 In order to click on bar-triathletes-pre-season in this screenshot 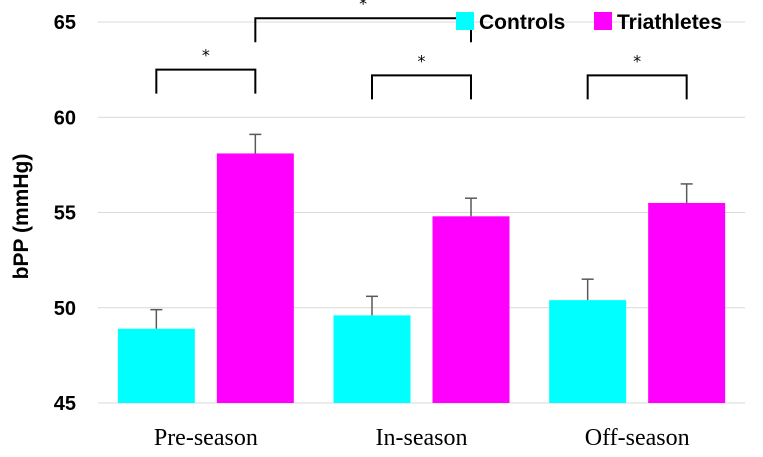, I will do `click(255, 278)`.